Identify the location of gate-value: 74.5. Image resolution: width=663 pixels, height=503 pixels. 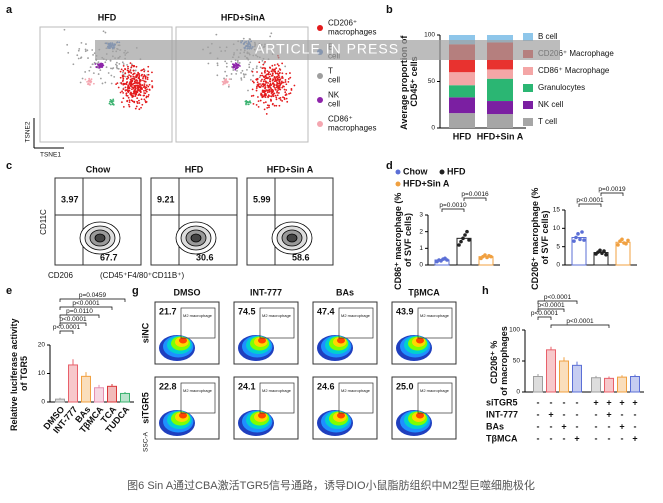
(247, 311).